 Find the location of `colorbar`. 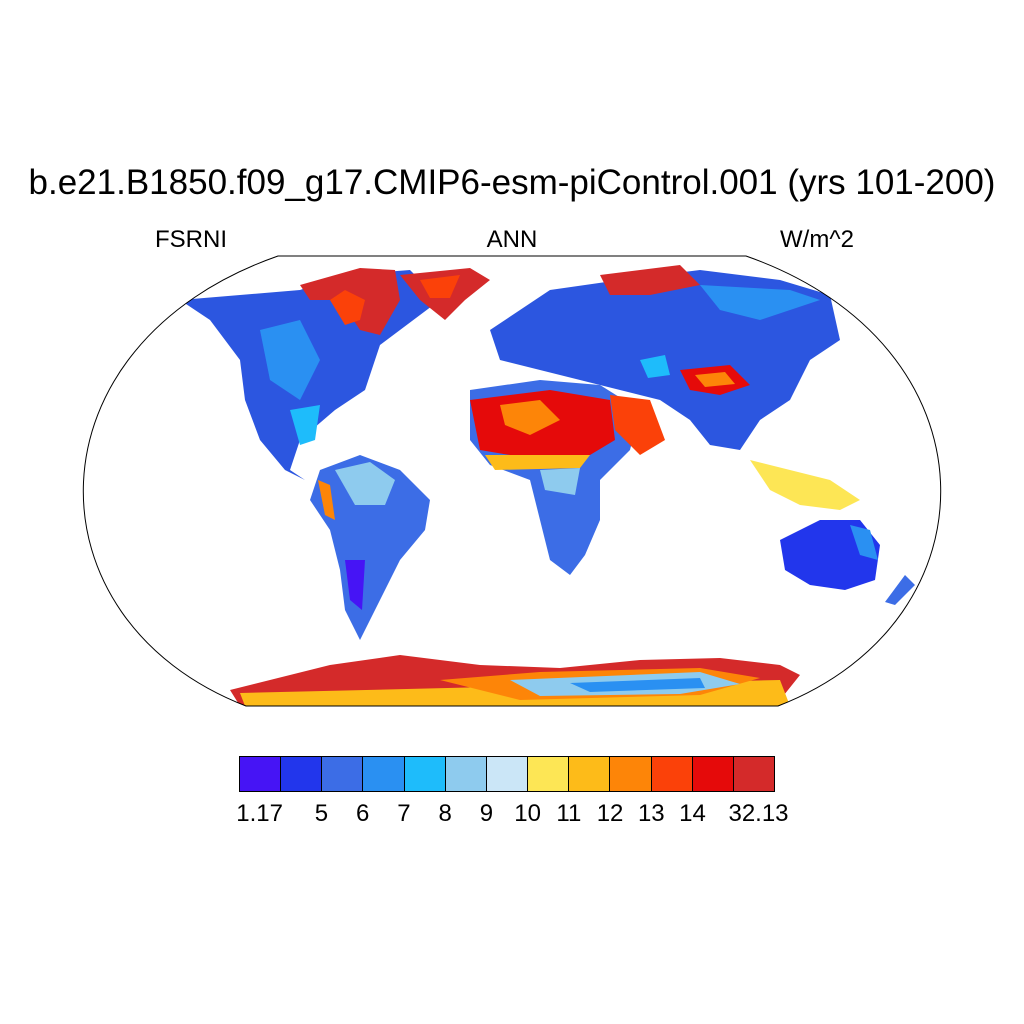

colorbar is located at coordinates (507, 774).